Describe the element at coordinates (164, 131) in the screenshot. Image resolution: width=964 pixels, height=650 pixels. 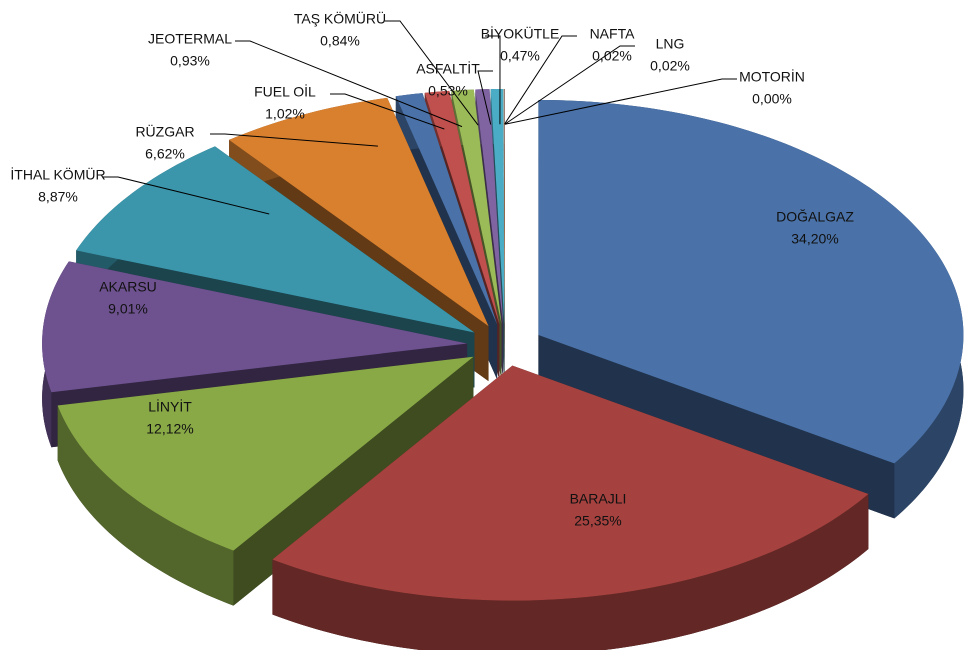
I see `data-label-name: RÜZGAR` at that location.